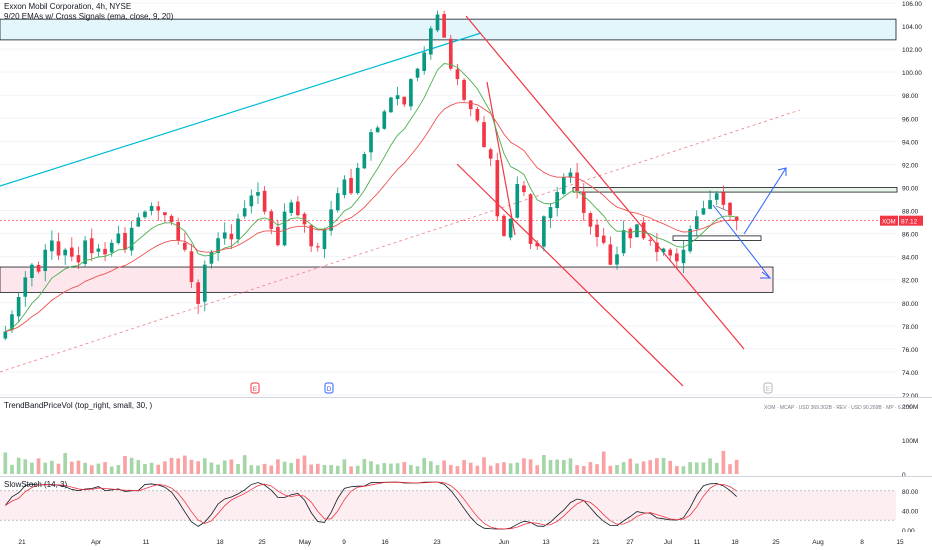 The width and height of the screenshot is (932, 550). Describe the element at coordinates (912, 4) in the screenshot. I see `y-tick-label: 106.00` at that location.